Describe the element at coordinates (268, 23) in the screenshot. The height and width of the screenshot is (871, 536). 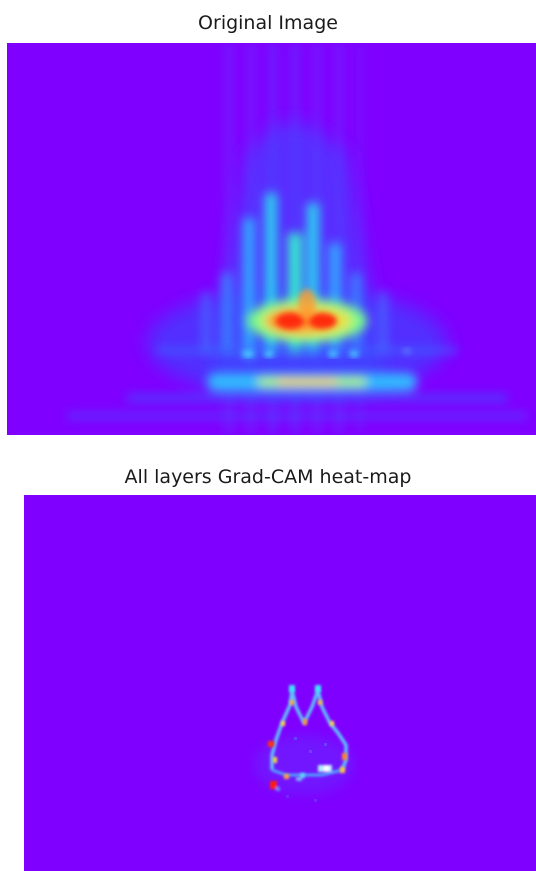
I see `original-image-title: Original Image` at that location.